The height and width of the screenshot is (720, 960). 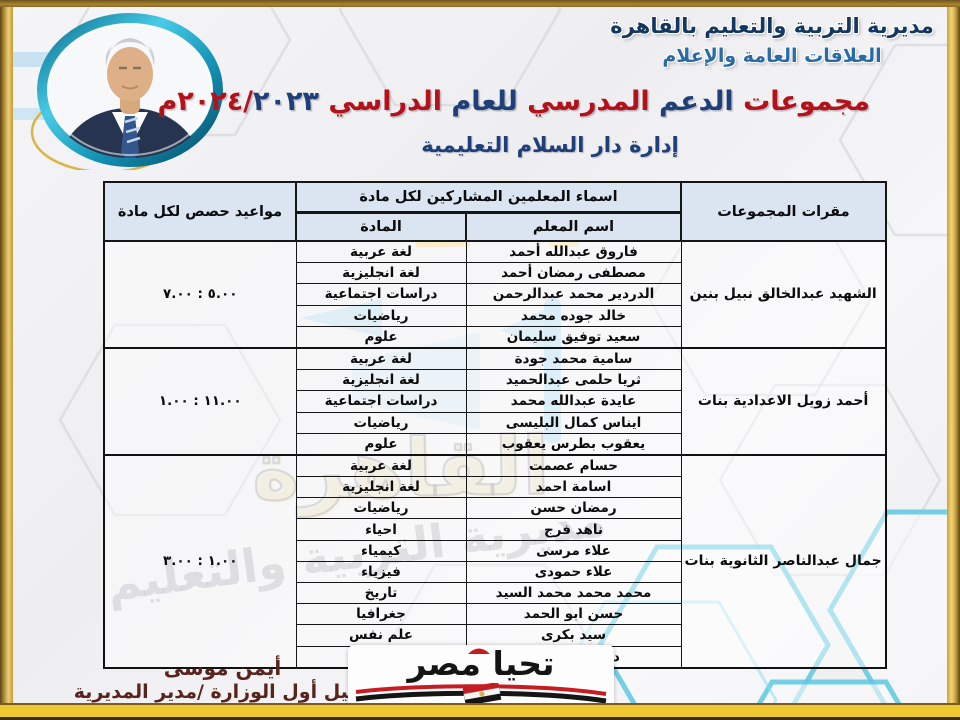 I want to click on signature-title: وكيل أول الوزارة /مدير المديرية, so click(x=222, y=692).